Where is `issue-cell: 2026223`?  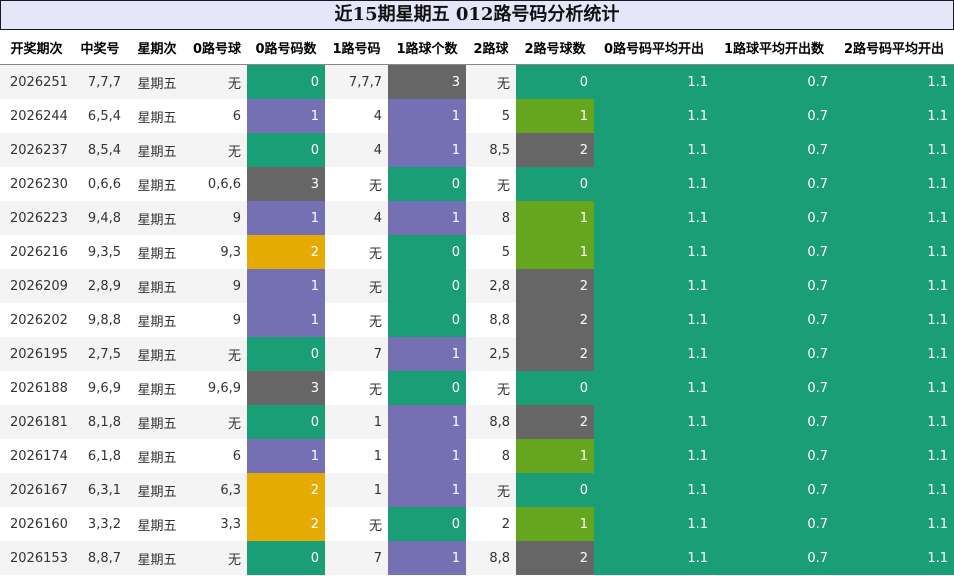
issue-cell: 2026223 is located at coordinates (36, 218).